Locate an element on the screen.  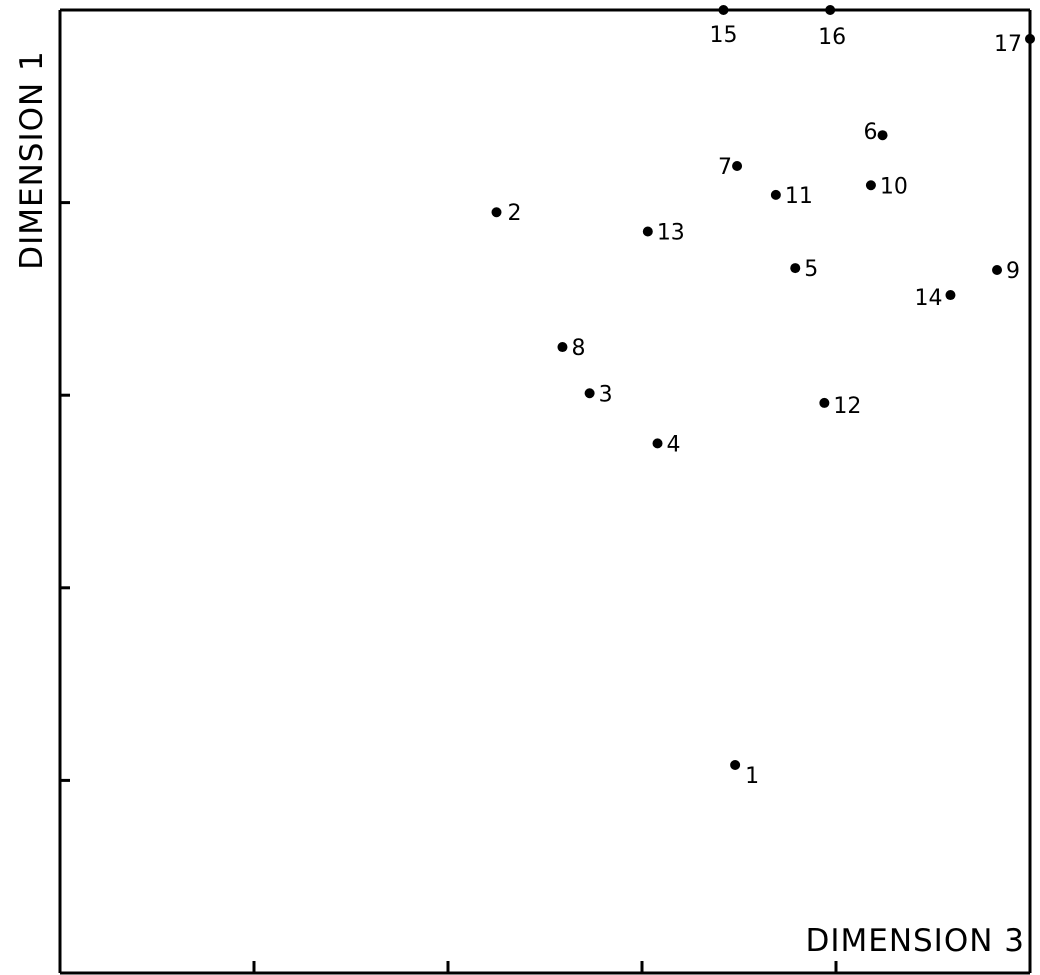
y-axis-title: DIMENSION 1 is located at coordinates (32, 160).